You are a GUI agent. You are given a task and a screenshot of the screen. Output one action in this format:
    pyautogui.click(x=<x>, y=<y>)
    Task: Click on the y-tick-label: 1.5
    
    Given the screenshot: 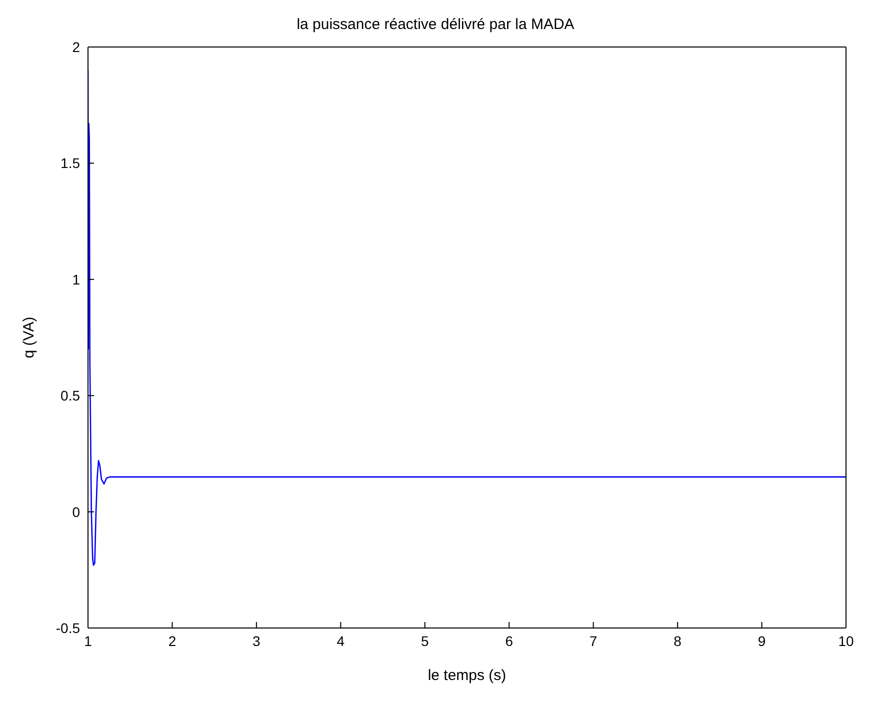 What is the action you would take?
    pyautogui.click(x=70, y=163)
    